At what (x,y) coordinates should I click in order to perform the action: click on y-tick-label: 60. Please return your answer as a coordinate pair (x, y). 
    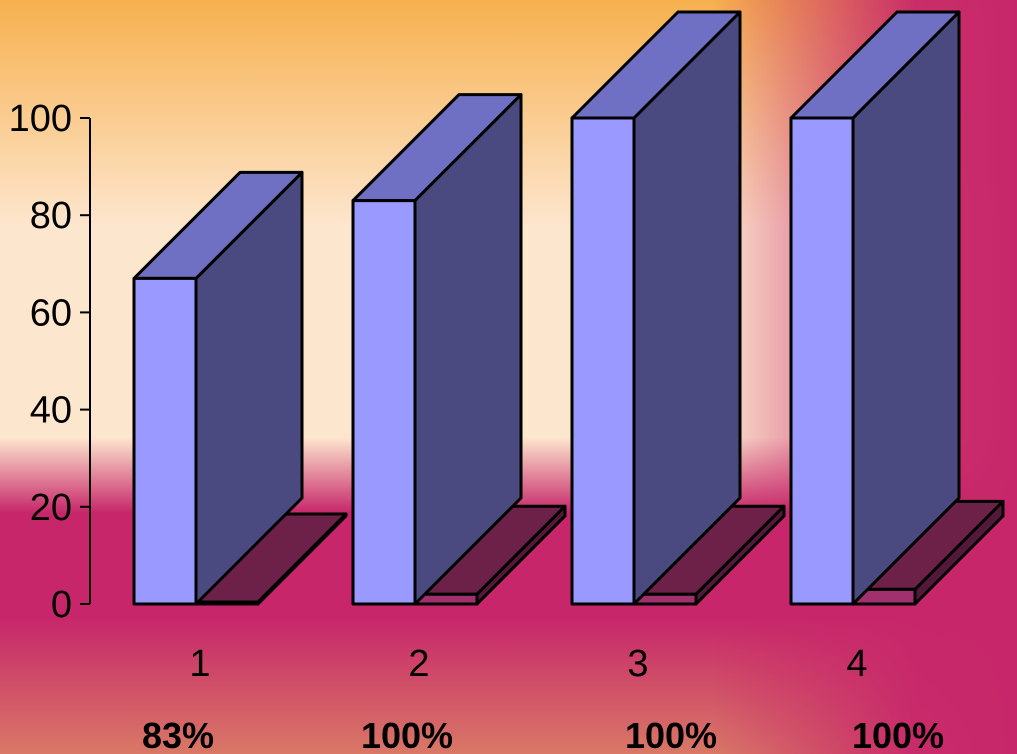
    Looking at the image, I should click on (51, 313).